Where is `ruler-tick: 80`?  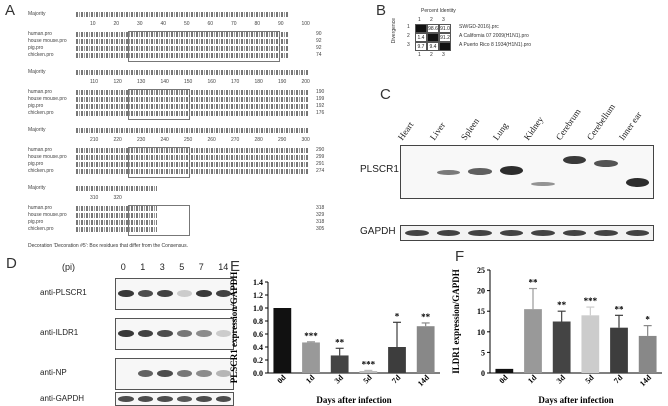 ruler-tick: 80 is located at coordinates (257, 24).